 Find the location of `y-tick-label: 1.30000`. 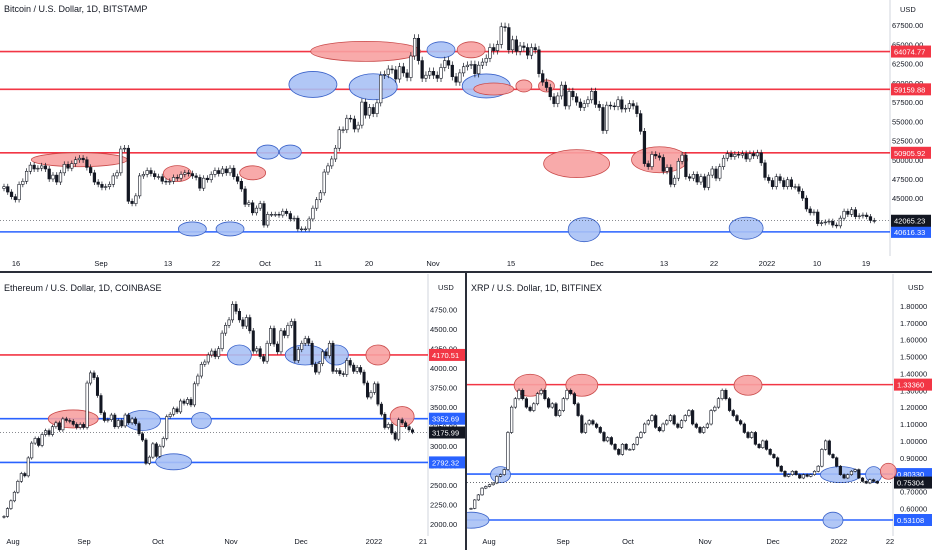

y-tick-label: 1.30000 is located at coordinates (913, 390).